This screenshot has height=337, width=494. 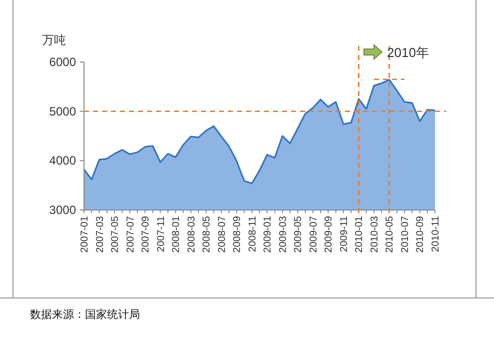 What do you see at coordinates (408, 52) in the screenshot?
I see `text: 2010年` at bounding box center [408, 52].